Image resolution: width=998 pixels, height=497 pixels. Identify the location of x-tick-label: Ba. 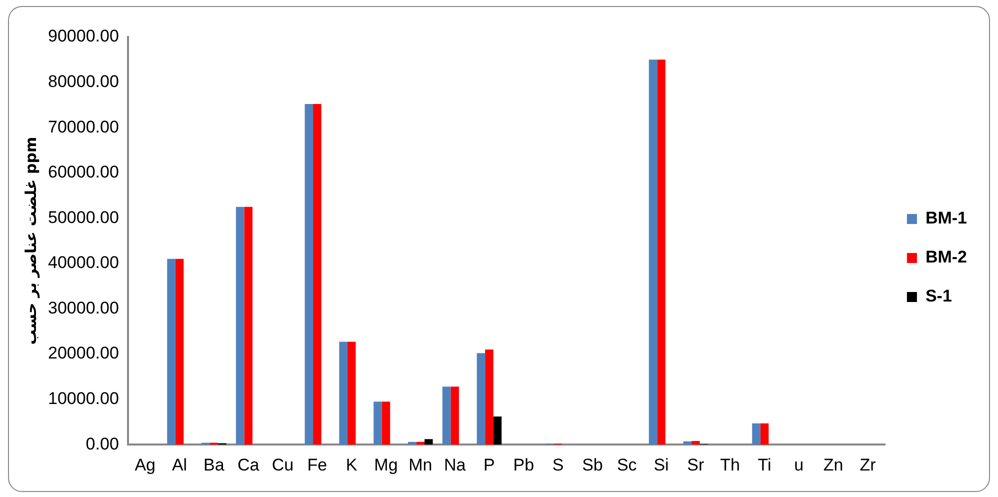
(214, 464).